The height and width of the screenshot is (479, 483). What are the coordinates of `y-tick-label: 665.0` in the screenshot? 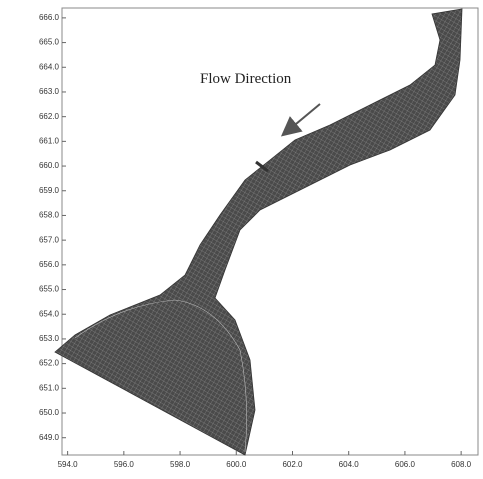 It's located at (49, 42).